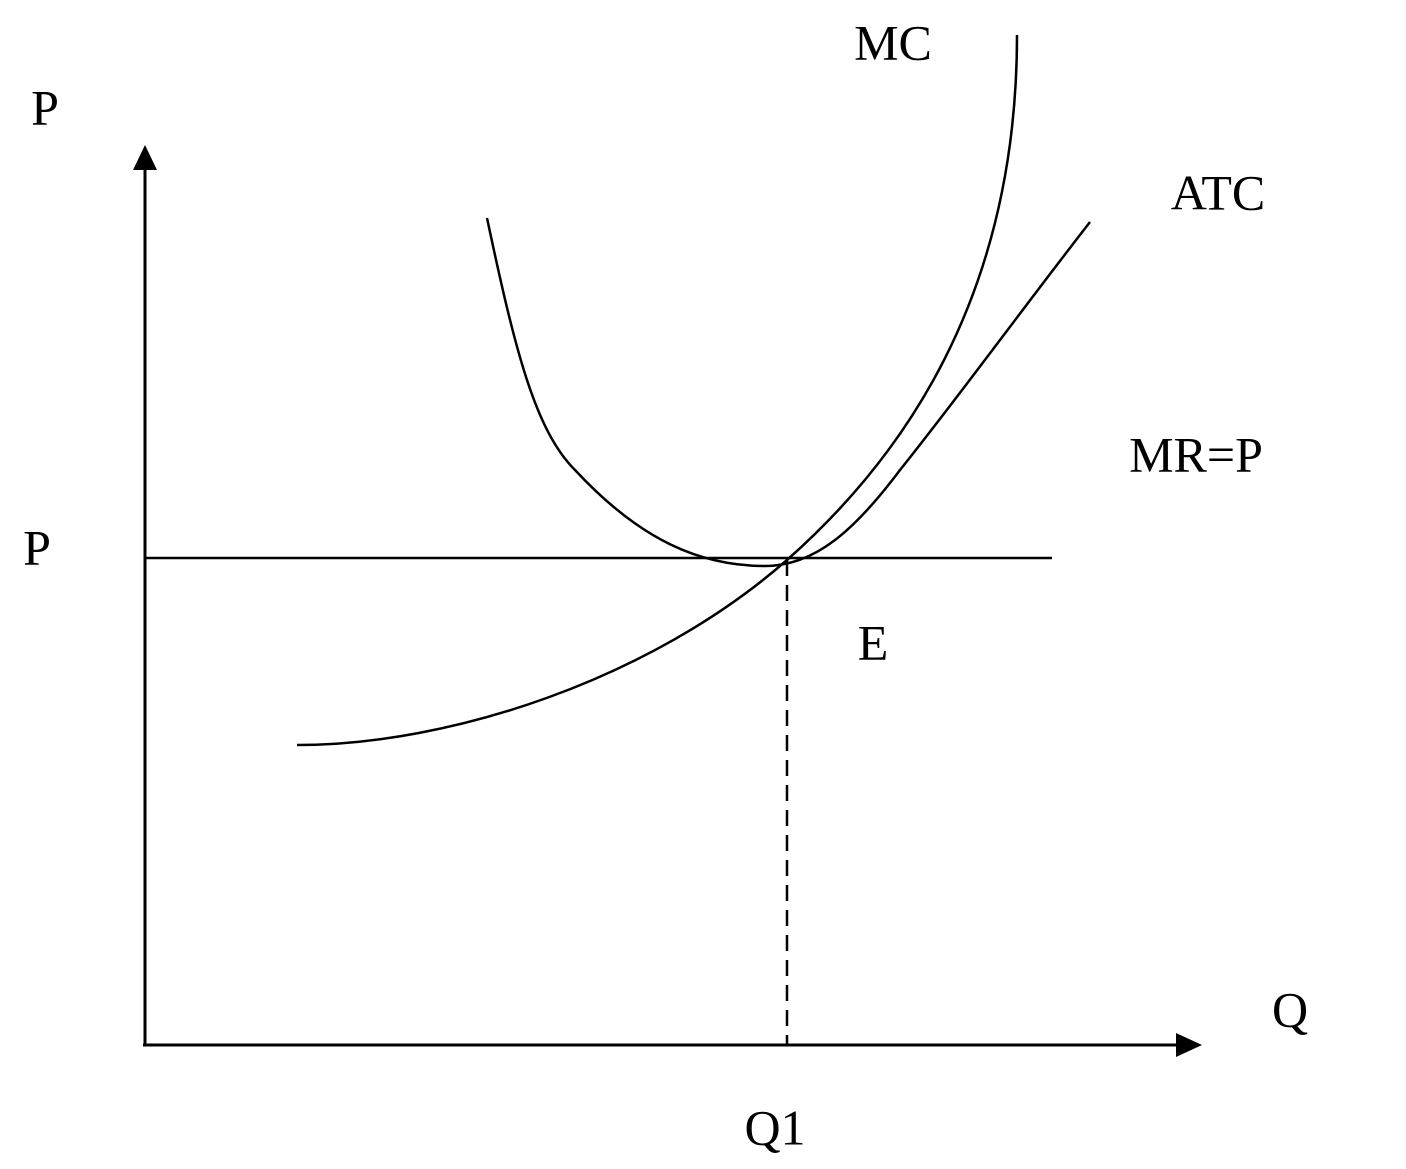 Image resolution: width=1406 pixels, height=1169 pixels. Describe the element at coordinates (774, 1127) in the screenshot. I see `quantity-label: Q1` at that location.